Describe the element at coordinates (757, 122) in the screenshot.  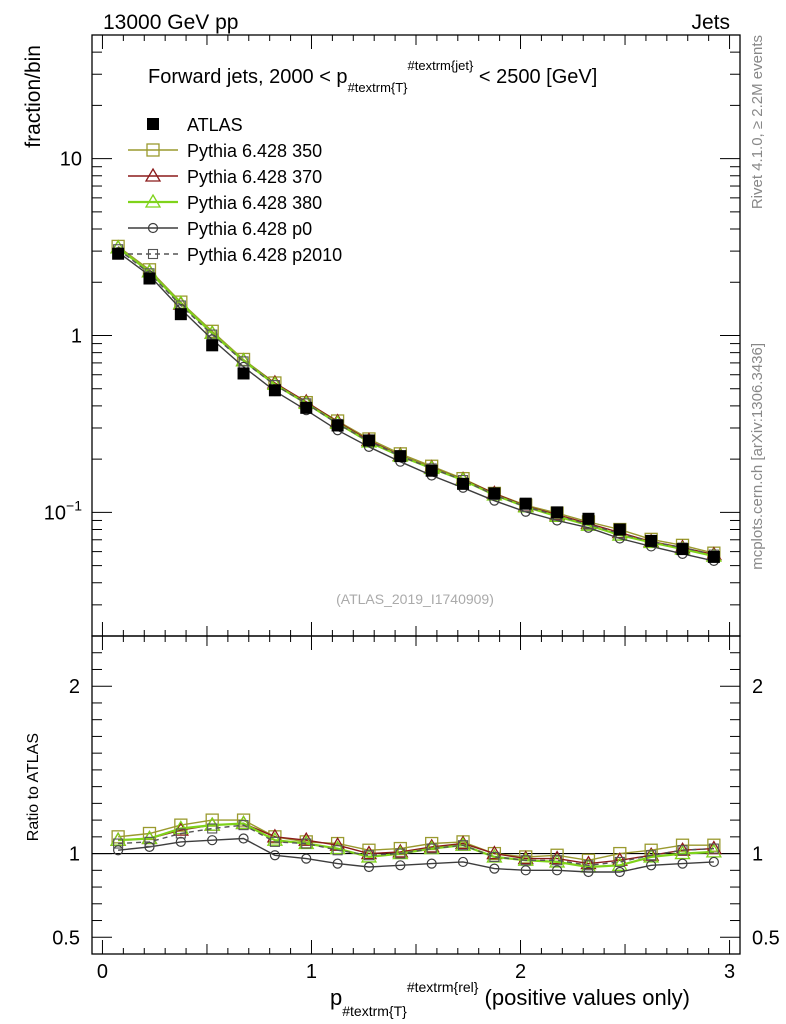
I see `rivet-version-label: Rivet 4.1.0, ≥ 2.2M events` at that location.